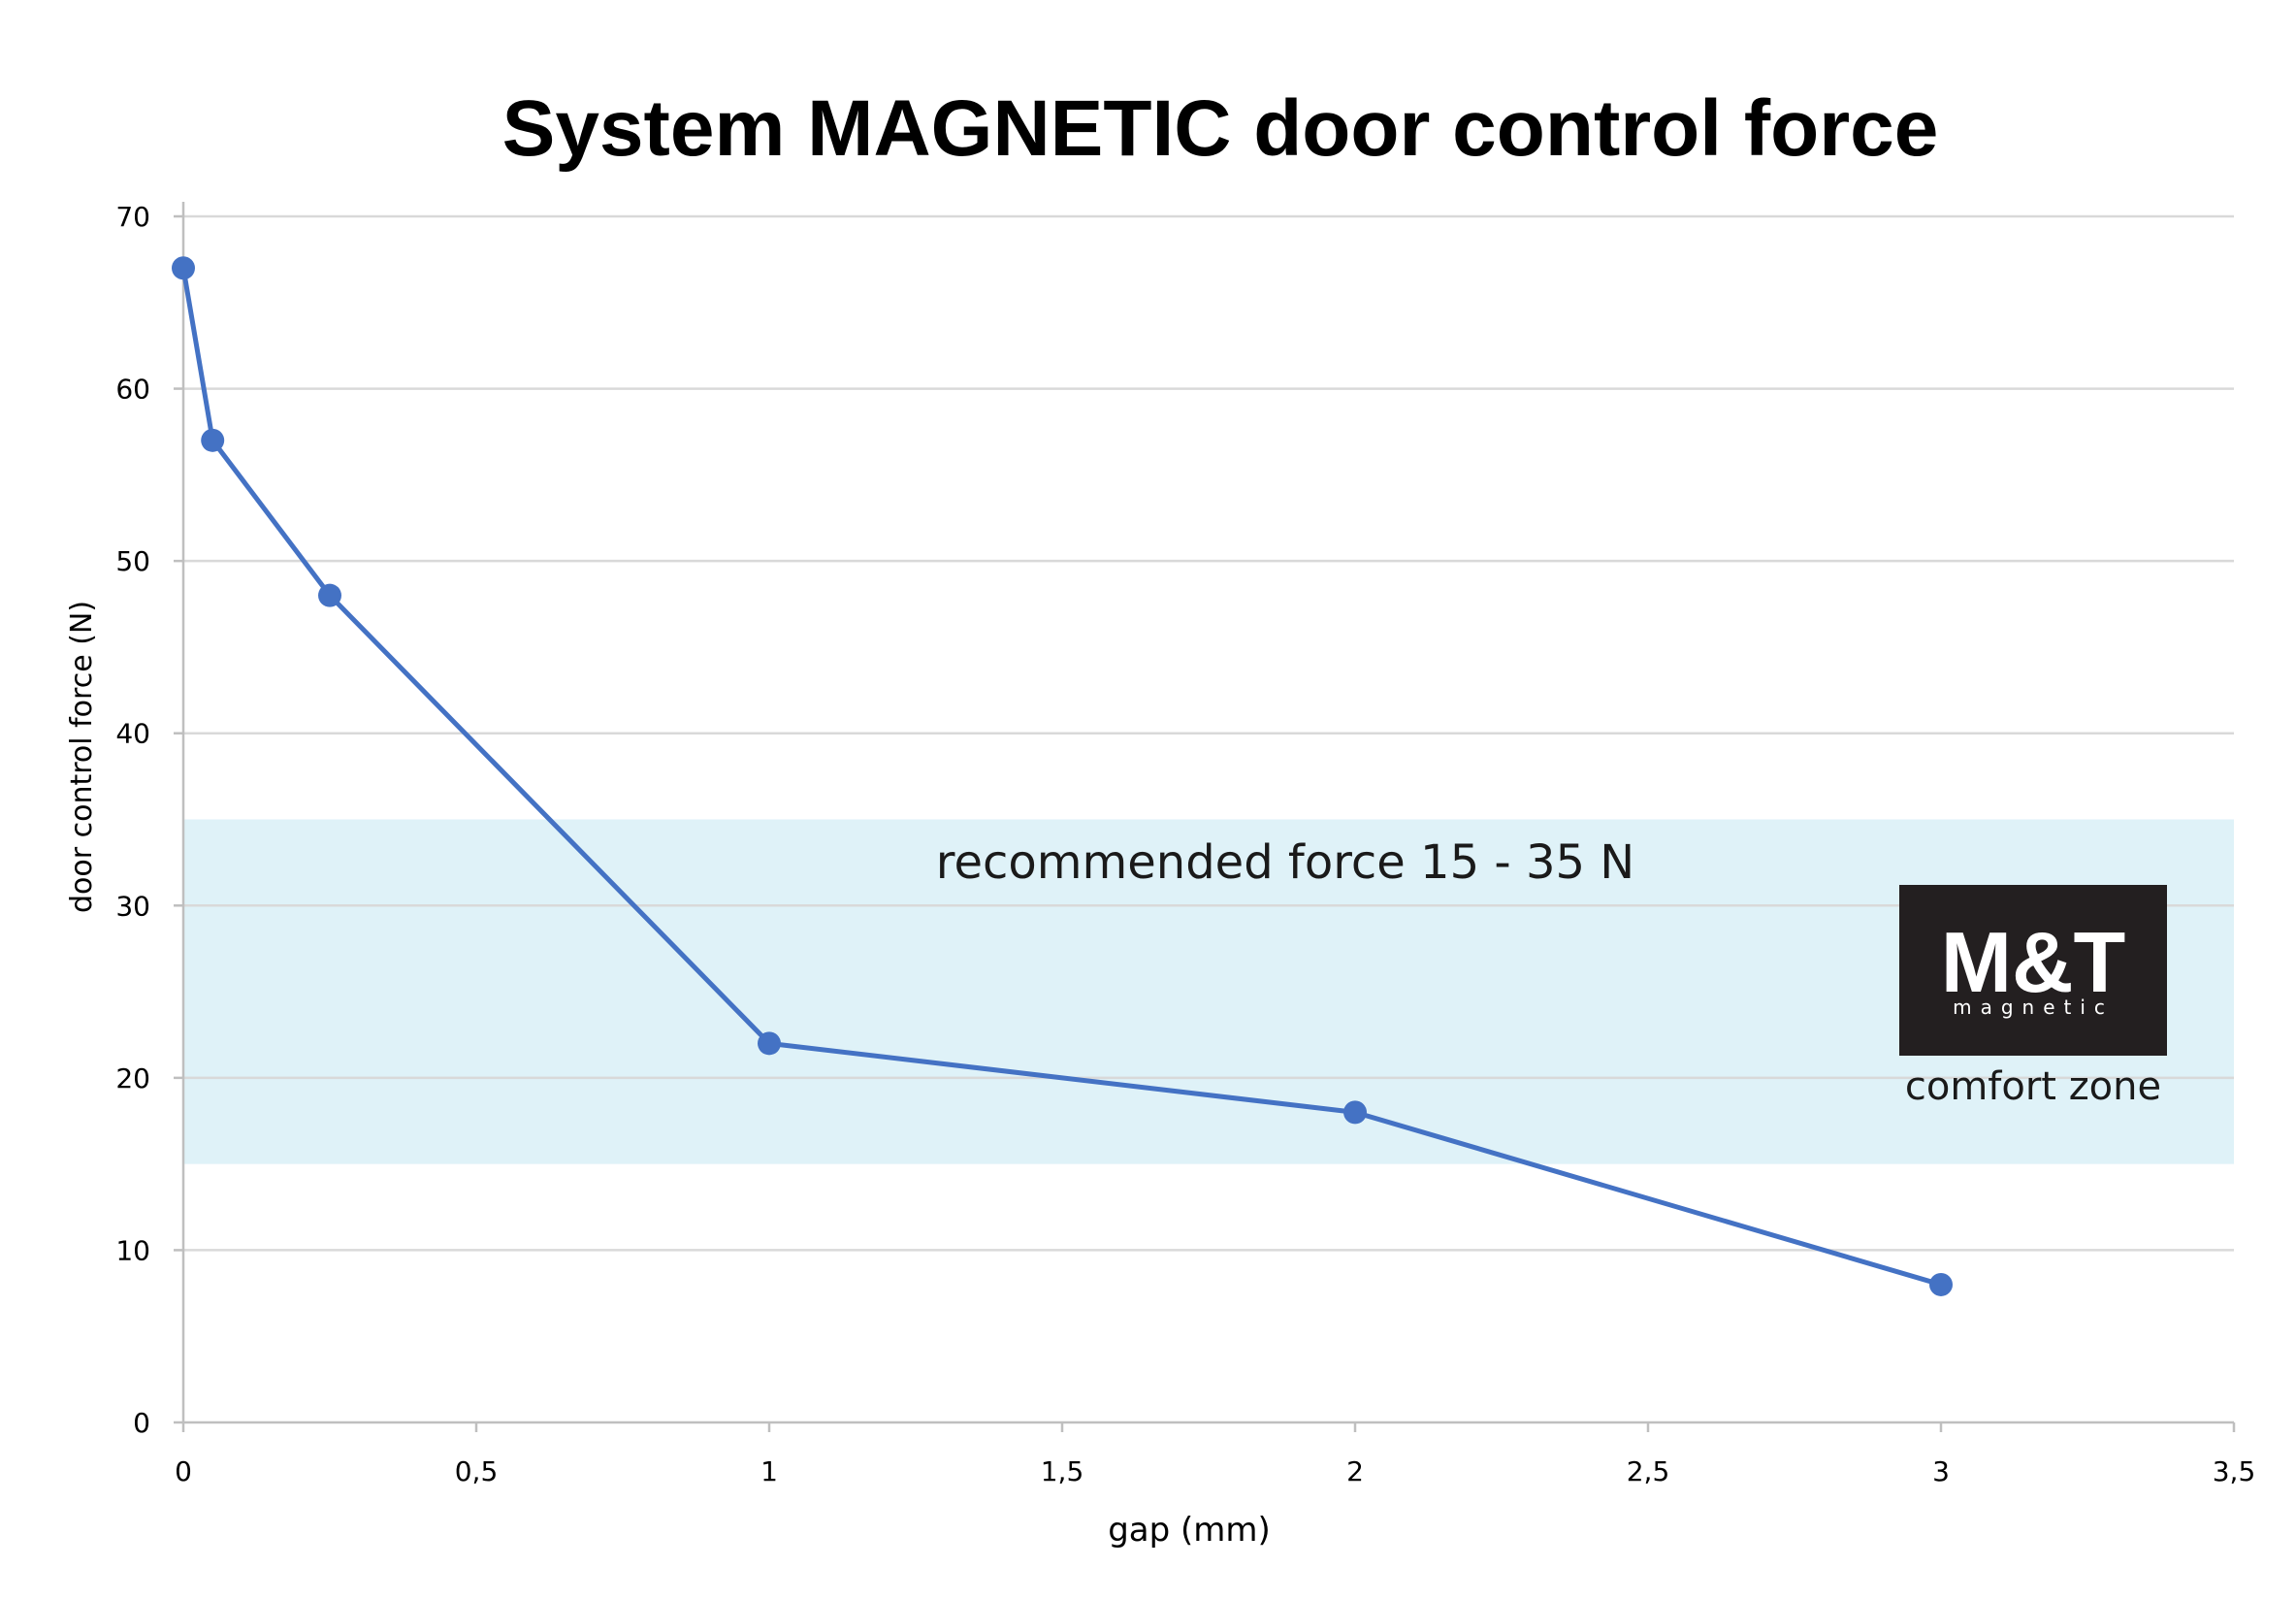  What do you see at coordinates (1941, 1471) in the screenshot?
I see `x-tick-label-3: 3` at bounding box center [1941, 1471].